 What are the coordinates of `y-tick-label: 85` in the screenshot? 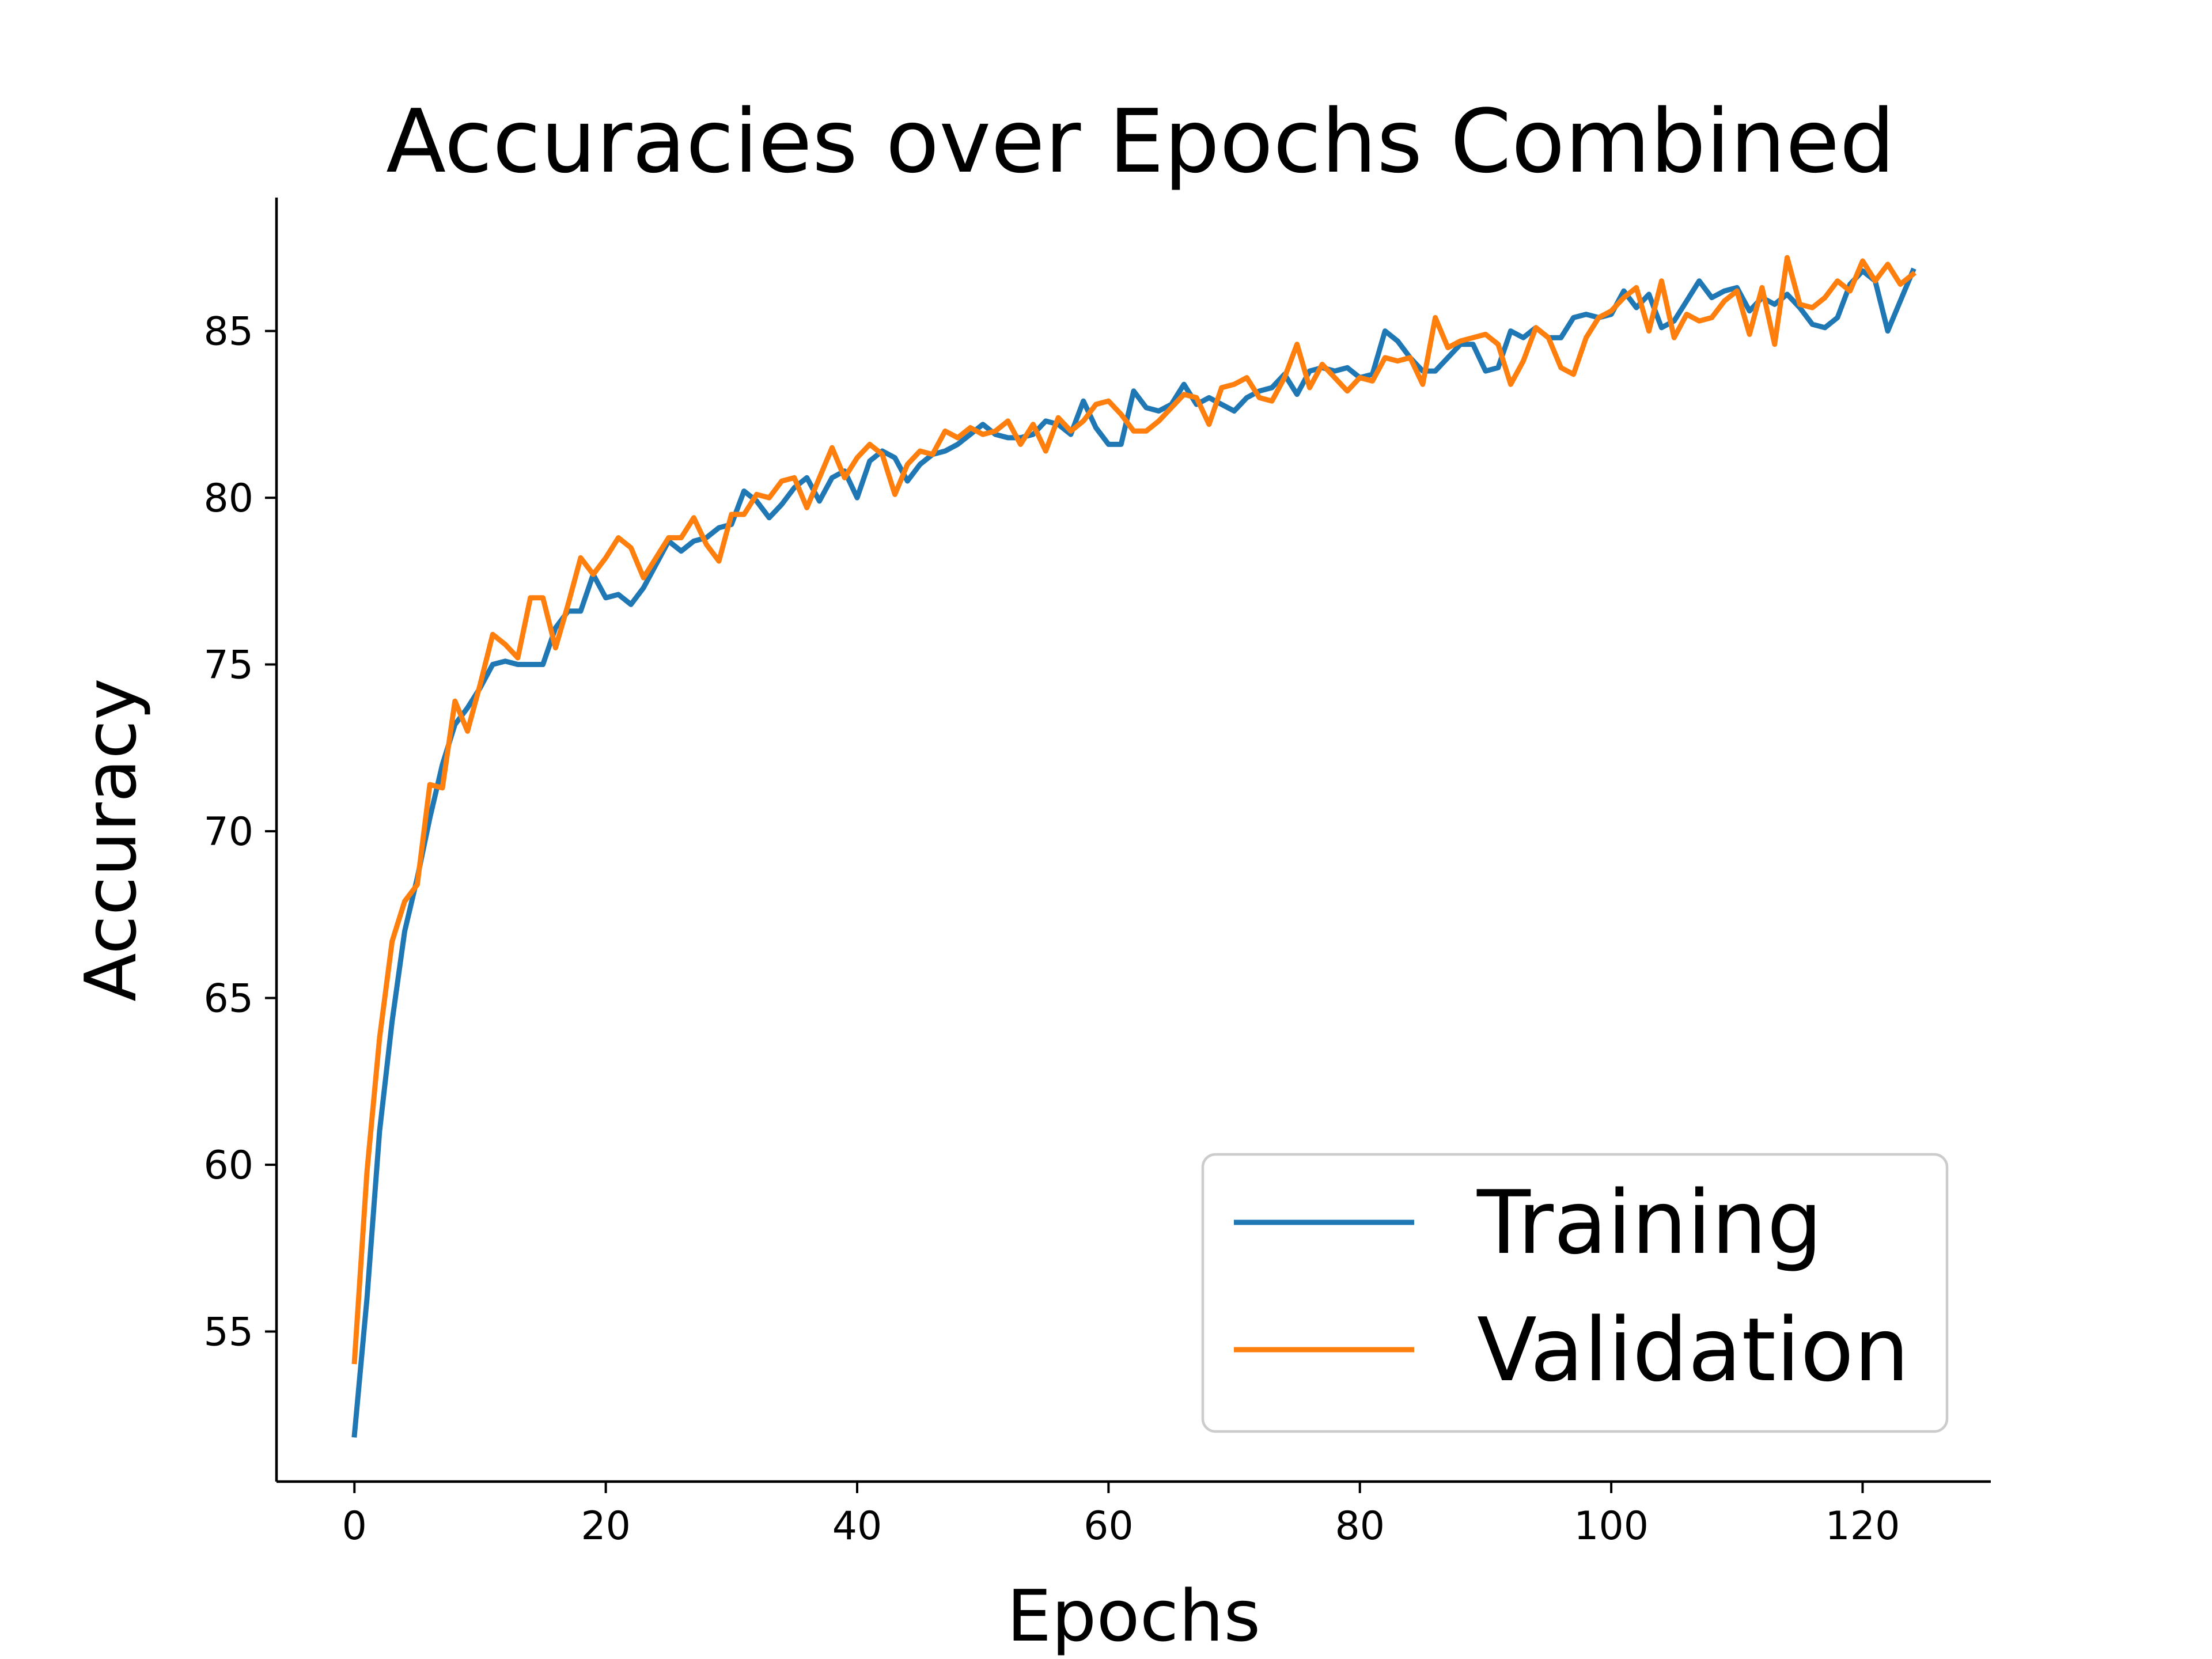 It's located at (228, 332).